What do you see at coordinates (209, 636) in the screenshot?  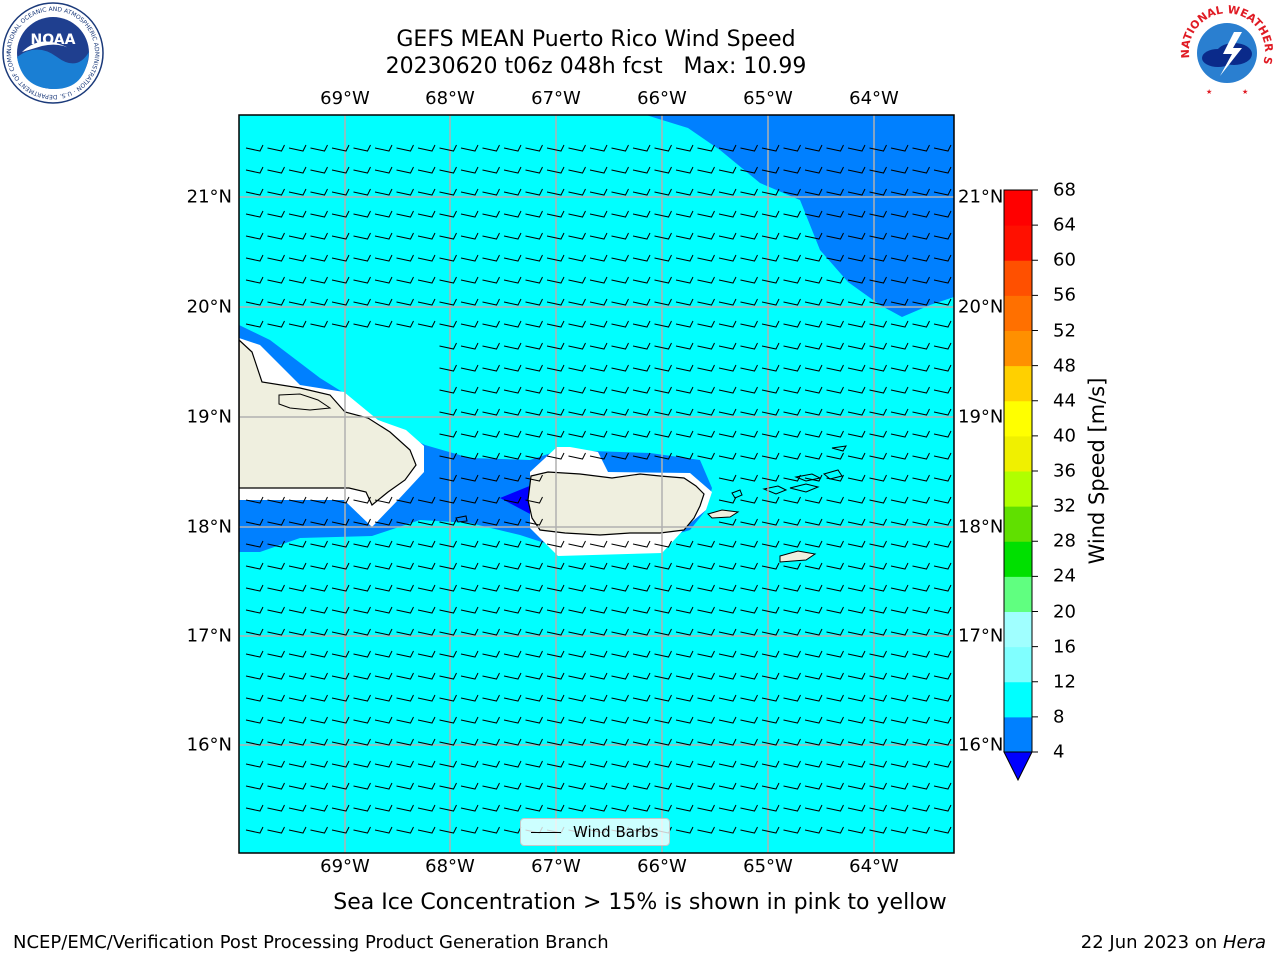 I see `lat-label-left: 17°N` at bounding box center [209, 636].